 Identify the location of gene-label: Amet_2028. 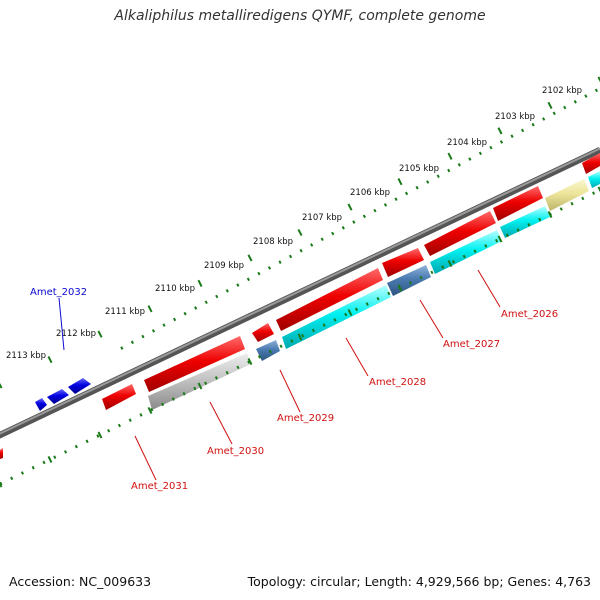
(397, 382).